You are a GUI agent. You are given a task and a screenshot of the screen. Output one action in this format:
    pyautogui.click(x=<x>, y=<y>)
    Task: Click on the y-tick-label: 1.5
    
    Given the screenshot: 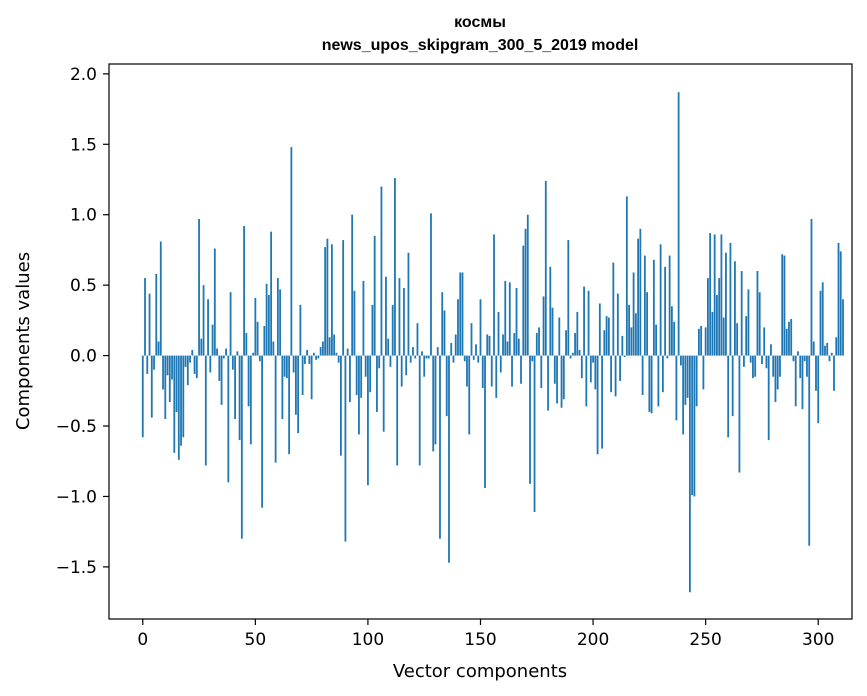 What is the action you would take?
    pyautogui.click(x=83, y=145)
    